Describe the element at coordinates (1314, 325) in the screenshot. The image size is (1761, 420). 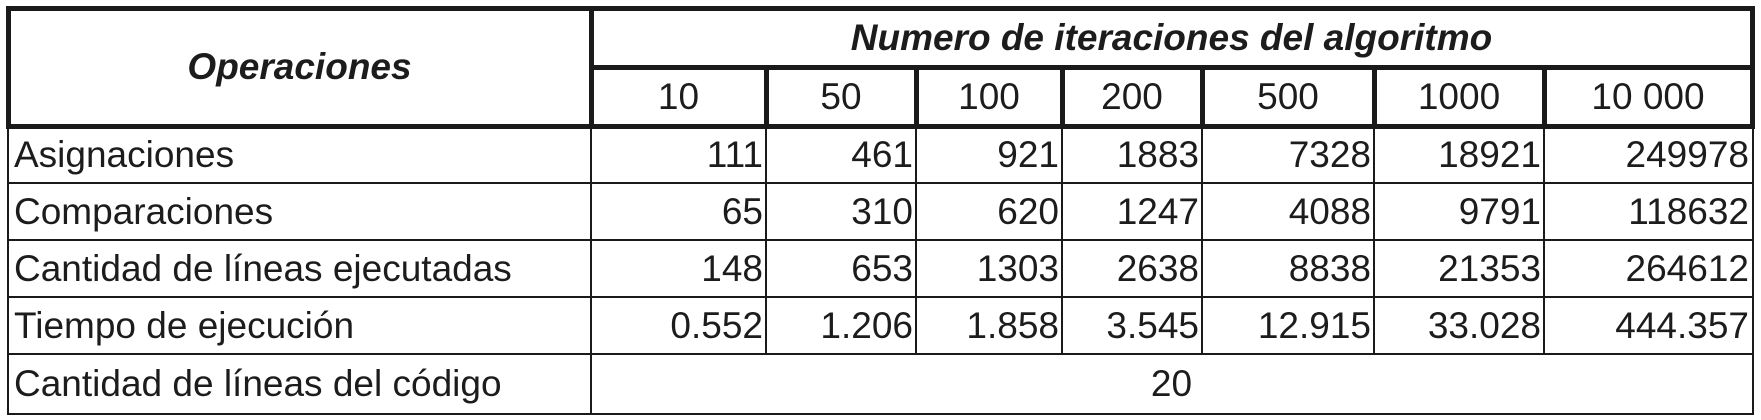
I see `table-cell: 12.915` at that location.